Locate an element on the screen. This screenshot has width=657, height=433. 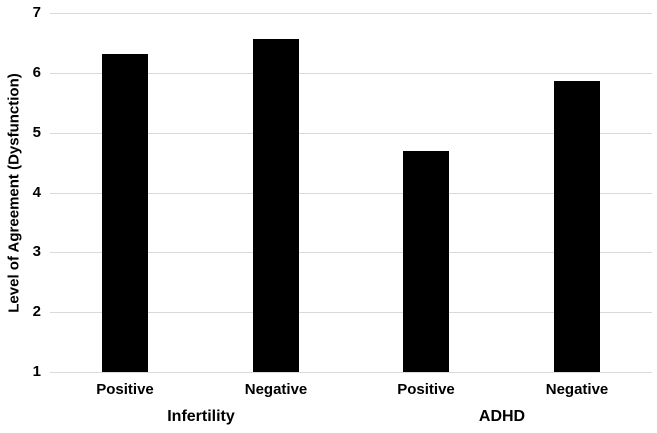
group-label-infertility: Infertility is located at coordinates (201, 416).